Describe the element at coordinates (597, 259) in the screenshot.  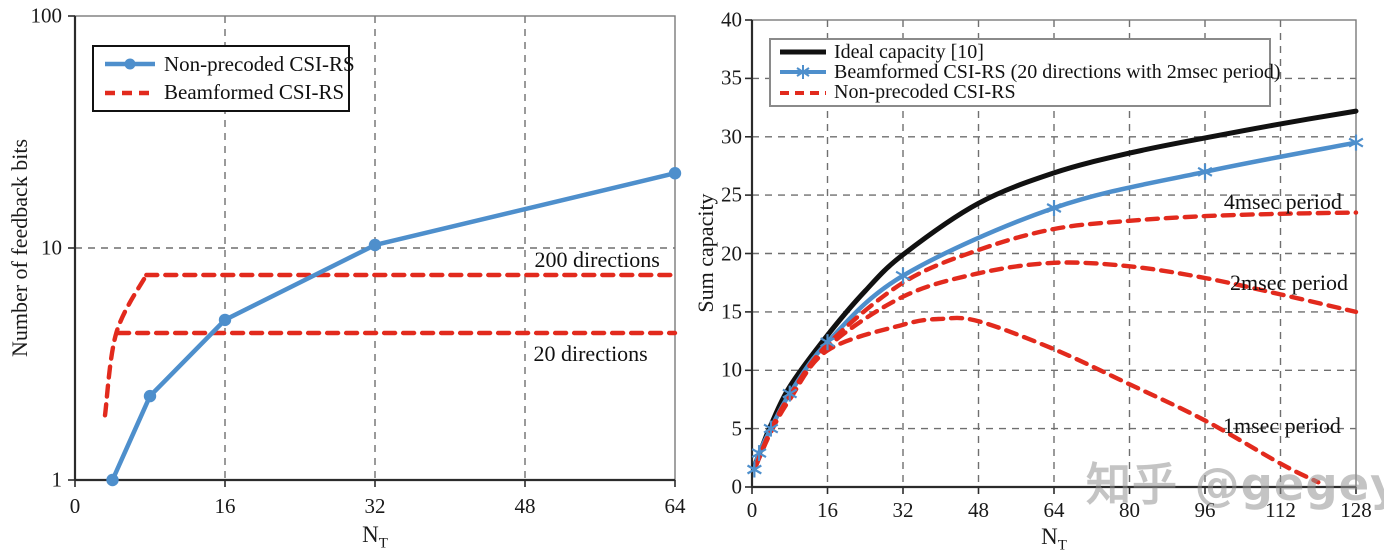
I see `annotation-200-directions: 200 directions` at that location.